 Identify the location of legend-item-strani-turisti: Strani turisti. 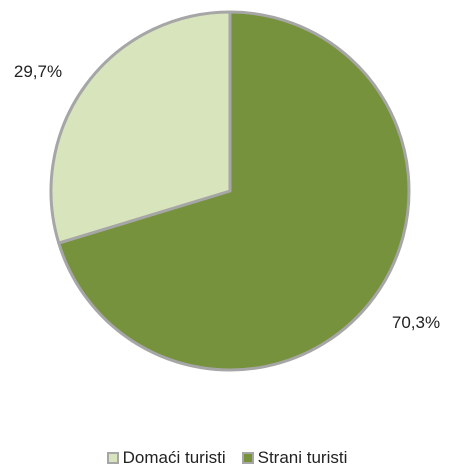
(294, 458).